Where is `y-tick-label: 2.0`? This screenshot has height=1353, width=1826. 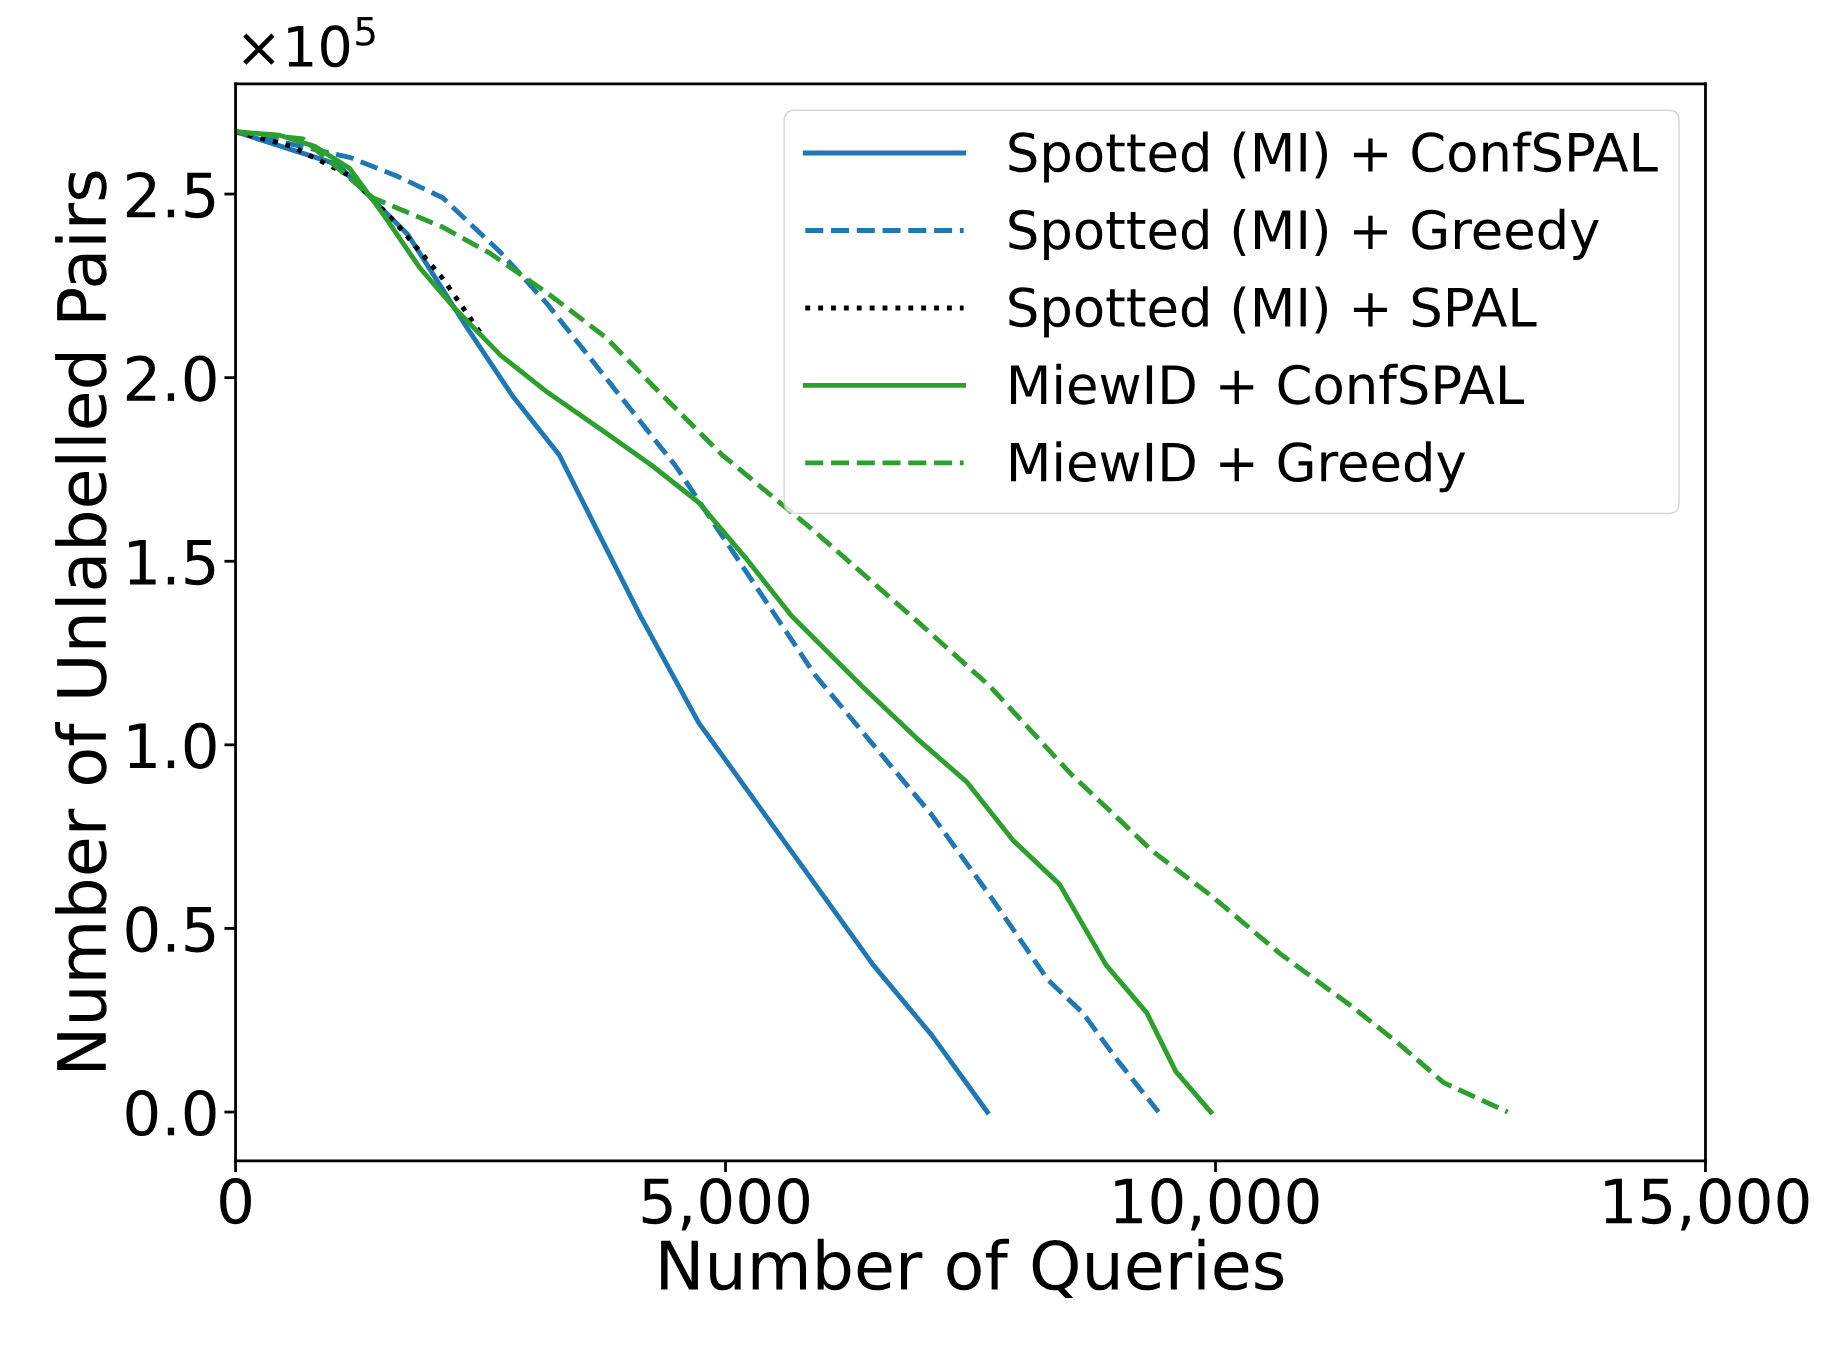 y-tick-label: 2.0 is located at coordinates (171, 378).